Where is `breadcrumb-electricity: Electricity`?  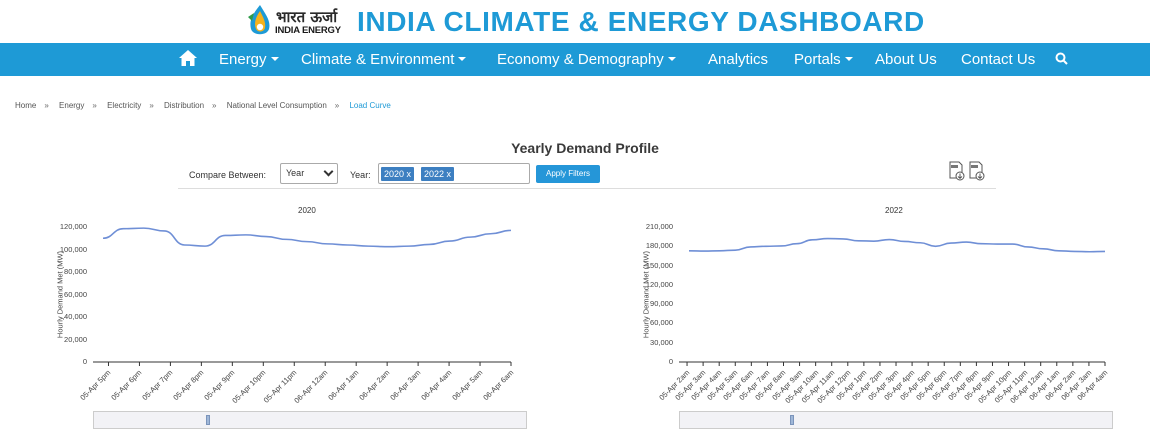 breadcrumb-electricity: Electricity is located at coordinates (124, 105).